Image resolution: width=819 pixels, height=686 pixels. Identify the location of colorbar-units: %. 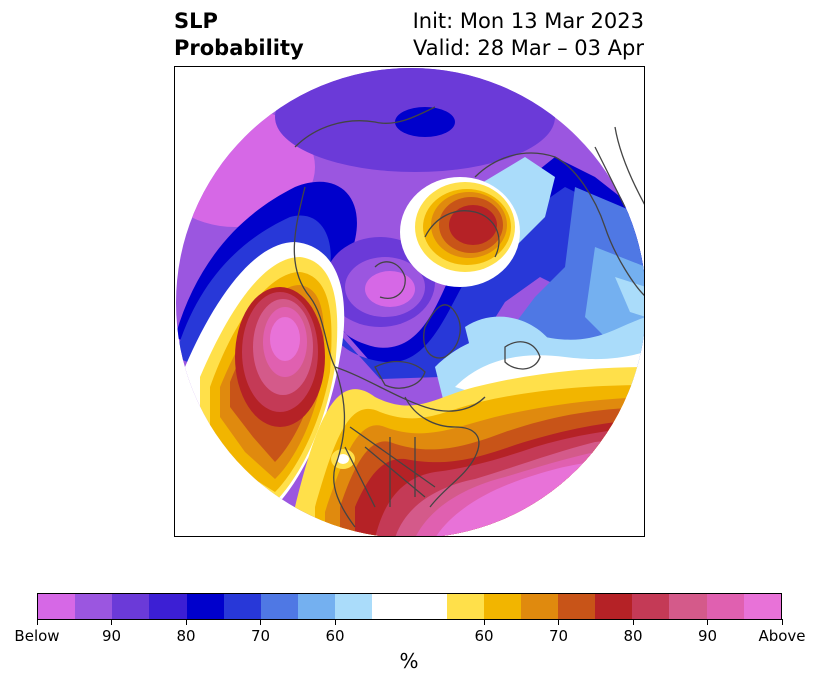
(409, 661).